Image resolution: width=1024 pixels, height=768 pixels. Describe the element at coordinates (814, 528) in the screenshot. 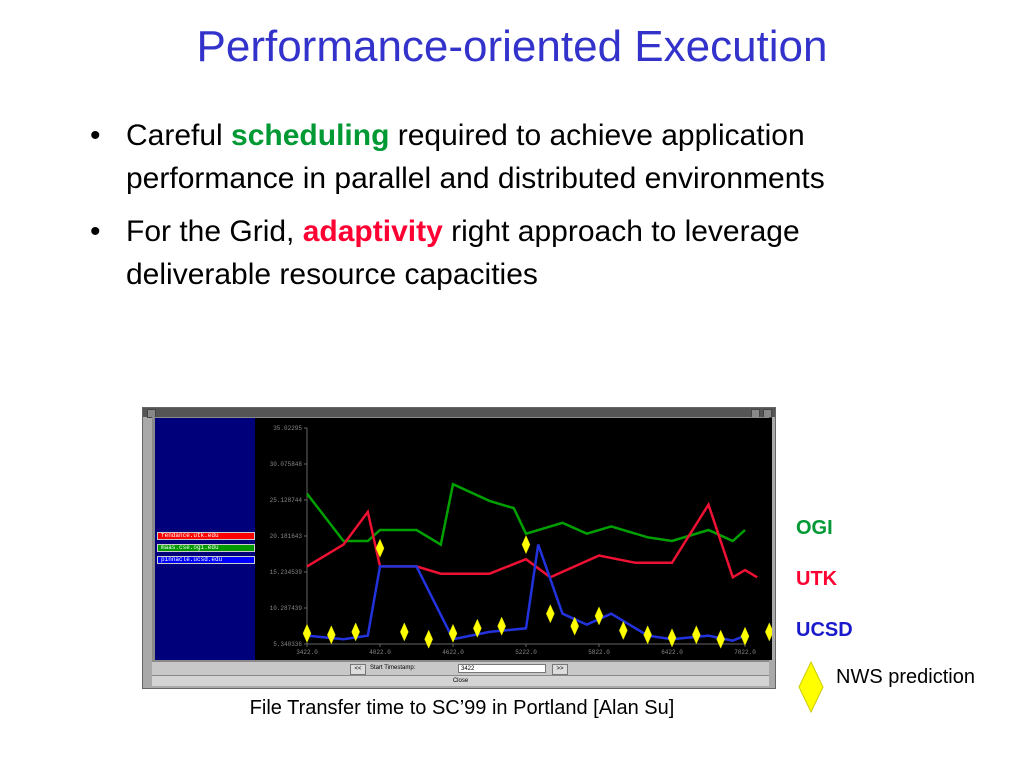

I see `series-label-ogi: OGI` at that location.